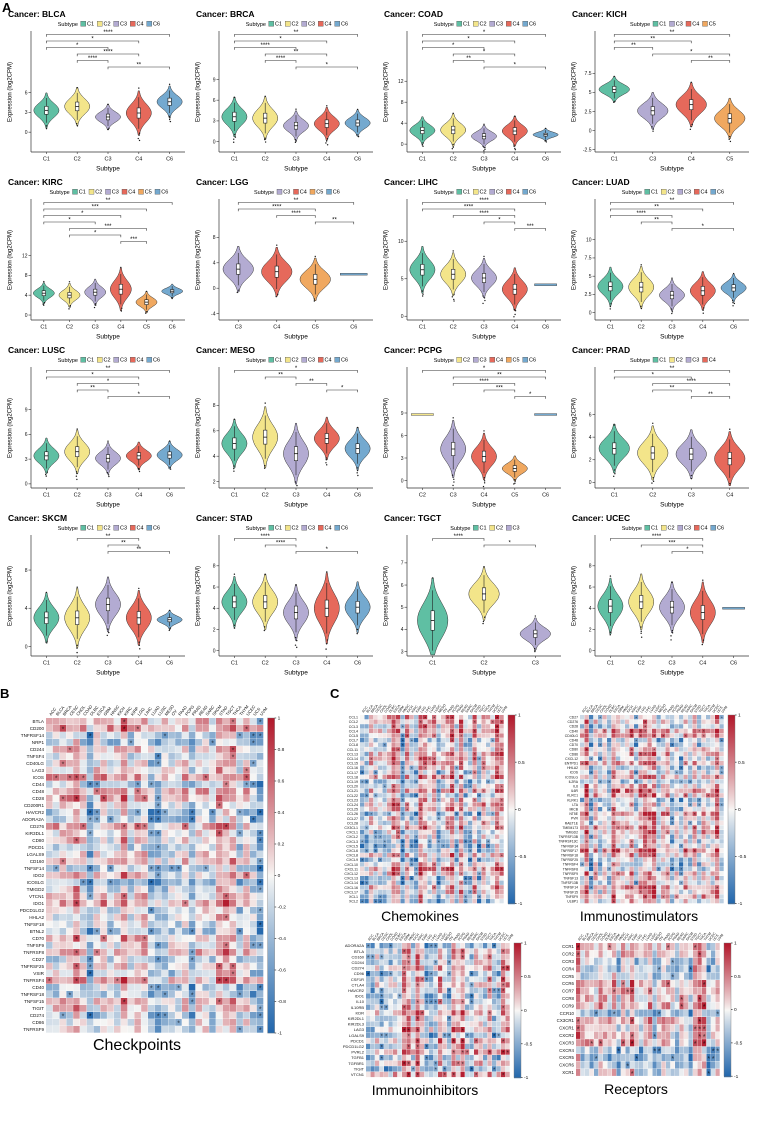  Describe the element at coordinates (7, 7) in the screenshot. I see `panel-label-a: A` at that location.